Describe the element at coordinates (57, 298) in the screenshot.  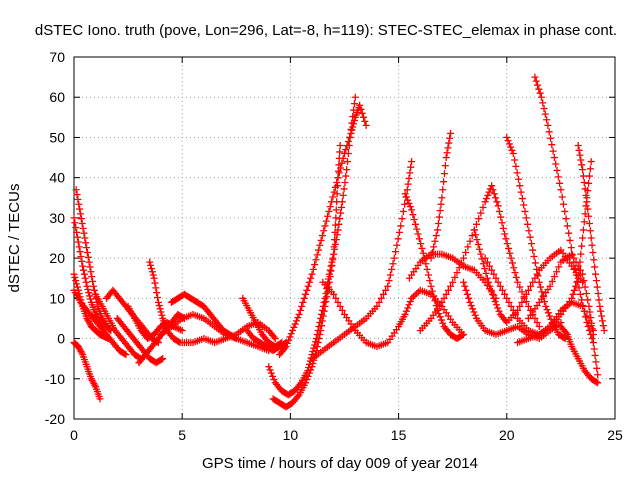
I see `y-tick-label: 10` at that location.